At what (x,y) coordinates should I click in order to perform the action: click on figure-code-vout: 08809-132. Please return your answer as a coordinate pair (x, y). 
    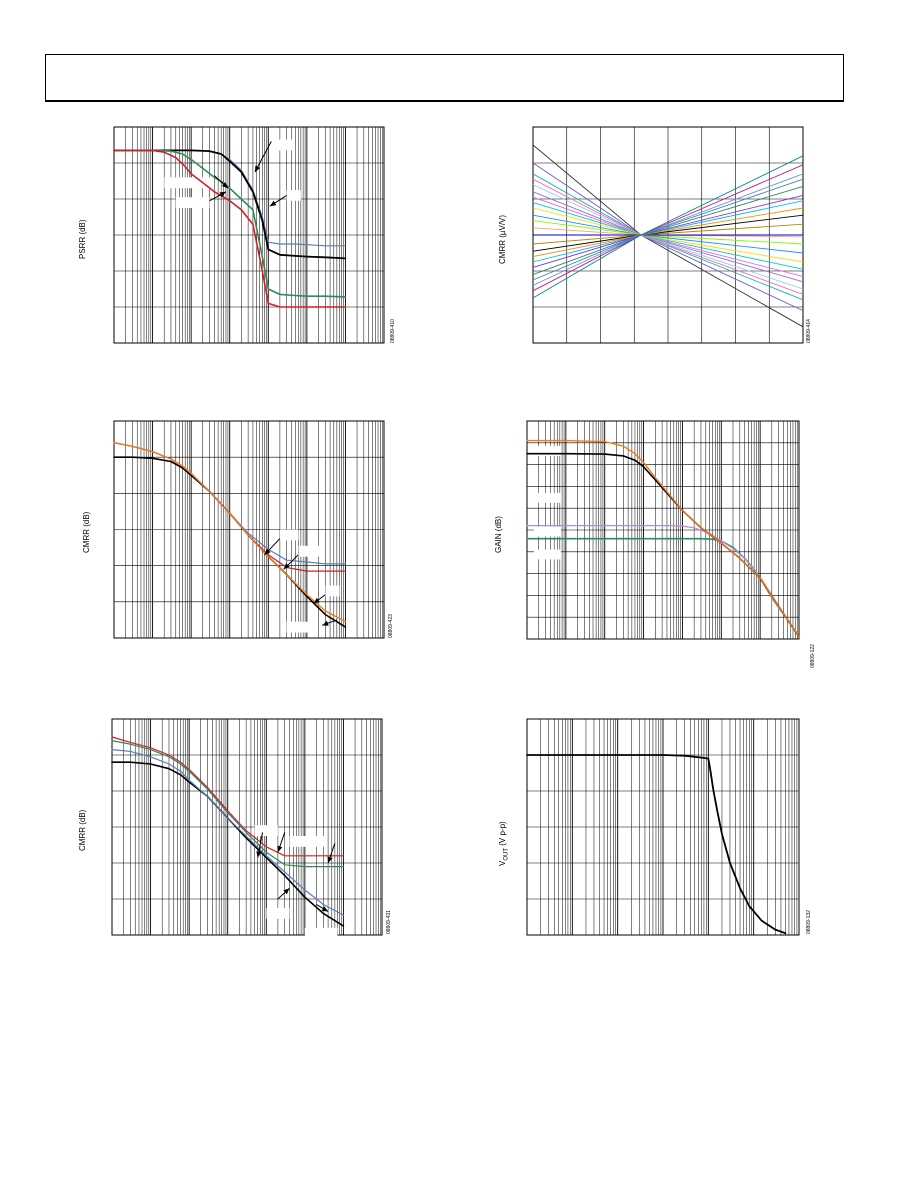
    Looking at the image, I should click on (809, 922).